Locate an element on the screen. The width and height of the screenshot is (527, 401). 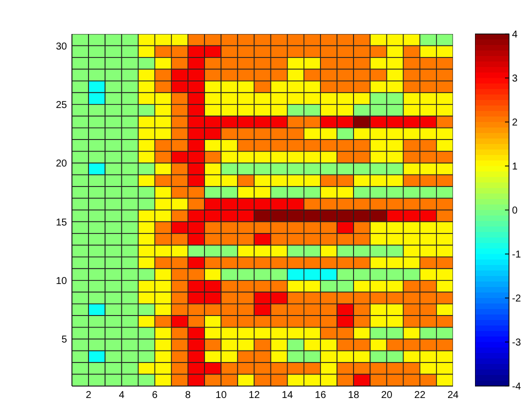
x-tick-label: 10 is located at coordinates (222, 395).